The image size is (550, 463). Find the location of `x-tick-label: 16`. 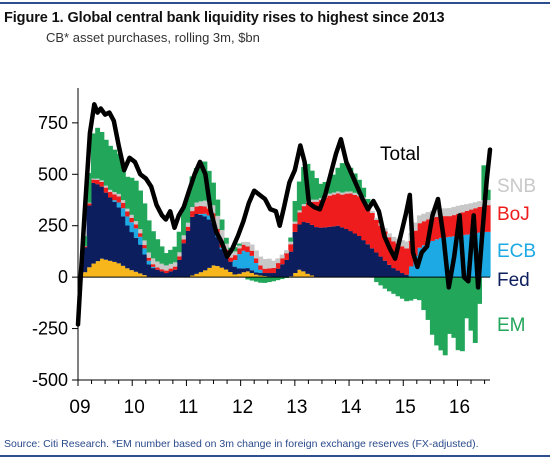

x-tick-label: 16 is located at coordinates (459, 407).